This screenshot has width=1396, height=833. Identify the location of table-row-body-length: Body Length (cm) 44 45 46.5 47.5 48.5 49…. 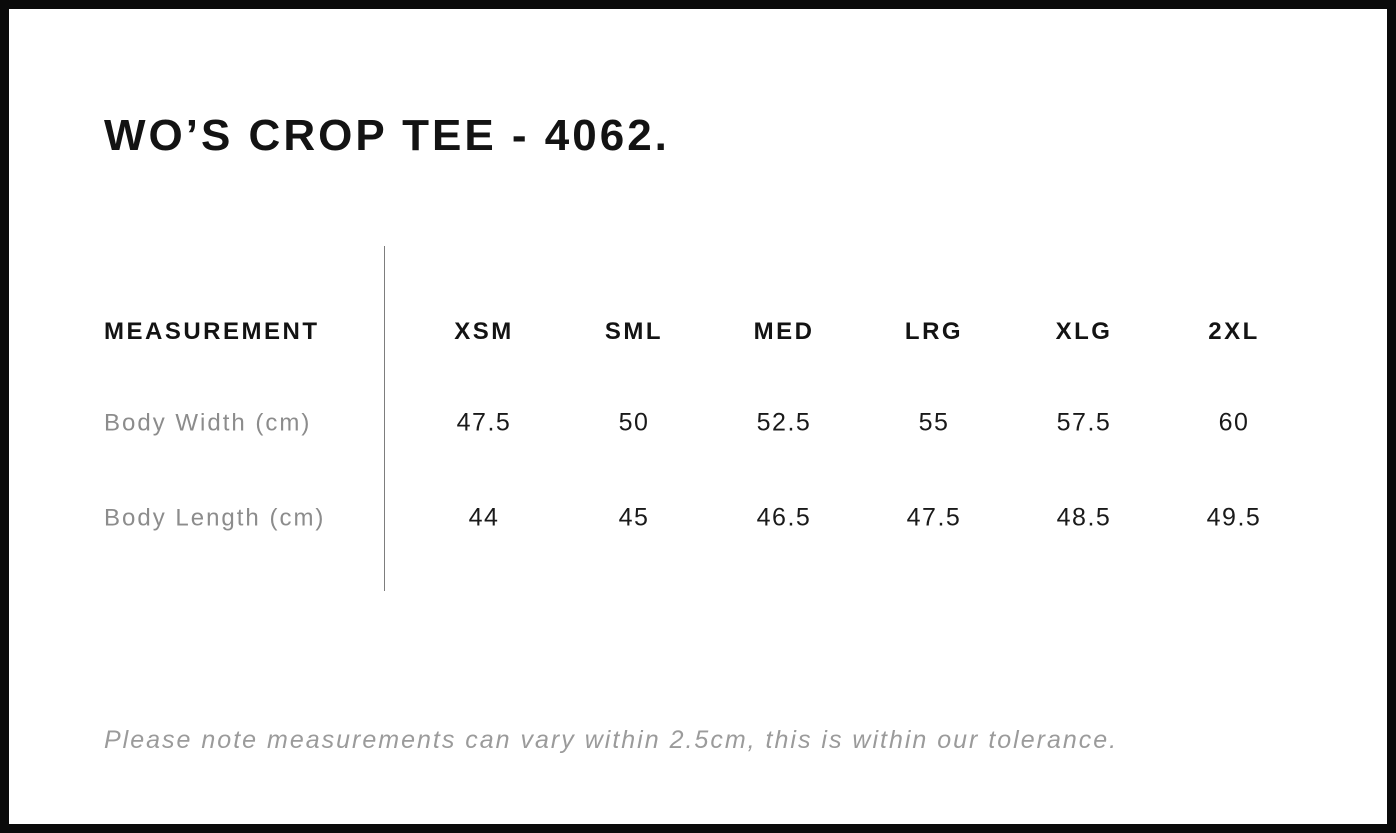
(706, 518).